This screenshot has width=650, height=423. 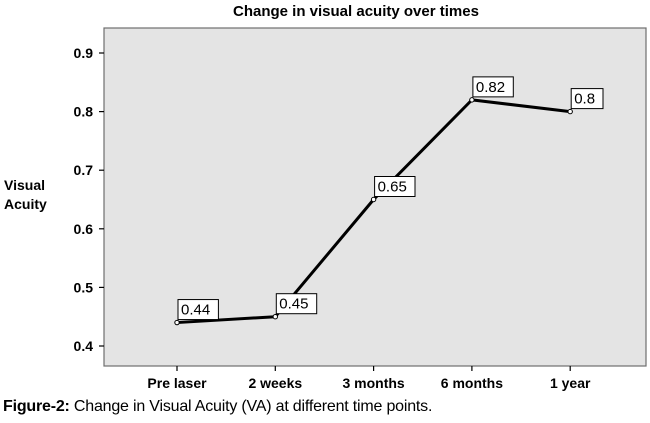 What do you see at coordinates (570, 383) in the screenshot?
I see `x-tick-label: 1 year` at bounding box center [570, 383].